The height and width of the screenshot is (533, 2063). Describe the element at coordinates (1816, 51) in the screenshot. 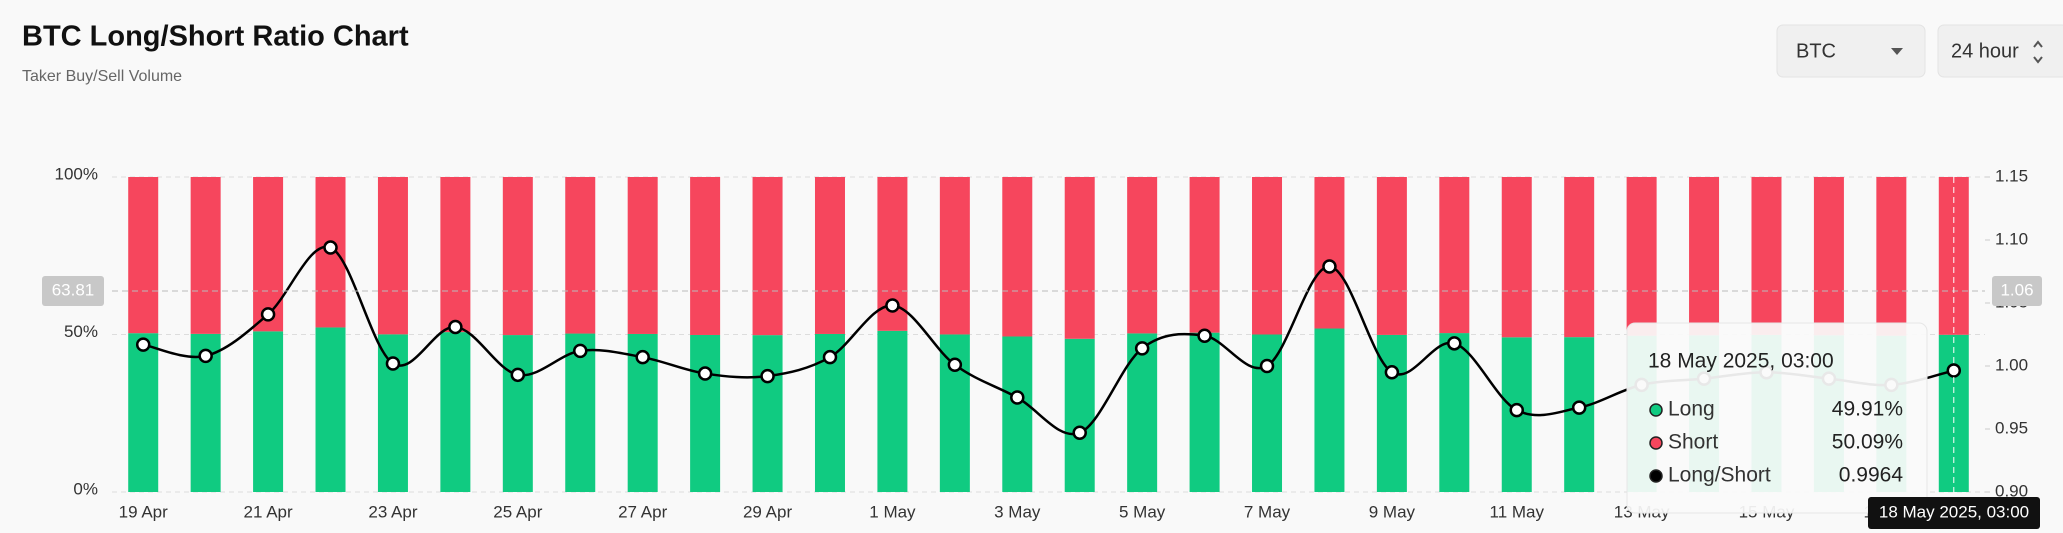

I see `select-text: BTC` at that location.